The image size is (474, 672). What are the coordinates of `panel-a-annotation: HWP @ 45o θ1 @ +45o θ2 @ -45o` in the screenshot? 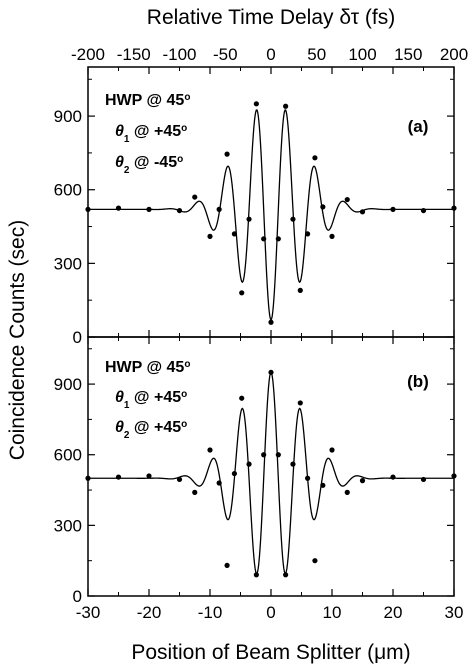 It's located at (147, 134).